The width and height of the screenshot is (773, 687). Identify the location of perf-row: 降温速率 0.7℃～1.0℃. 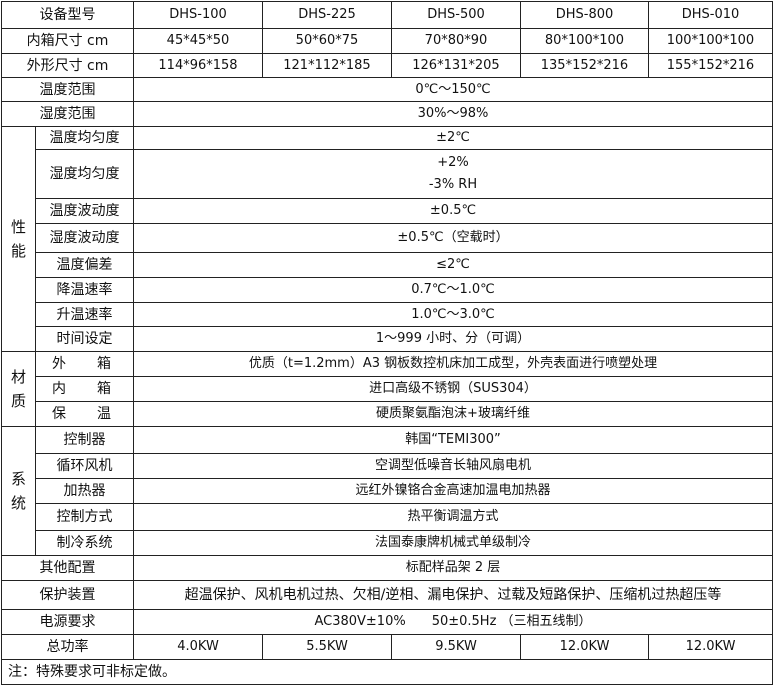
(387, 290).